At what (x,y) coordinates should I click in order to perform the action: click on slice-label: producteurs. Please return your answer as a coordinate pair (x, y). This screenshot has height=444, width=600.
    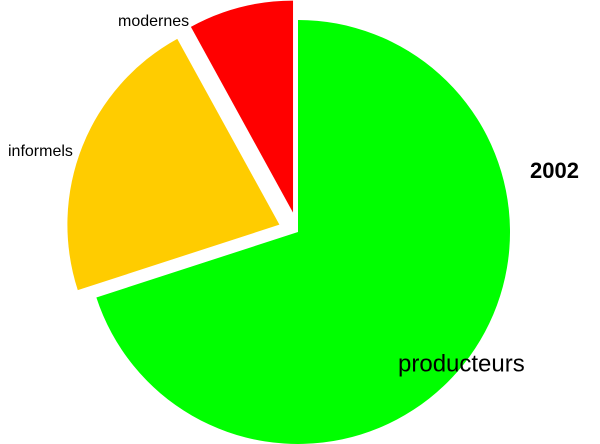
    Looking at the image, I should click on (461, 363).